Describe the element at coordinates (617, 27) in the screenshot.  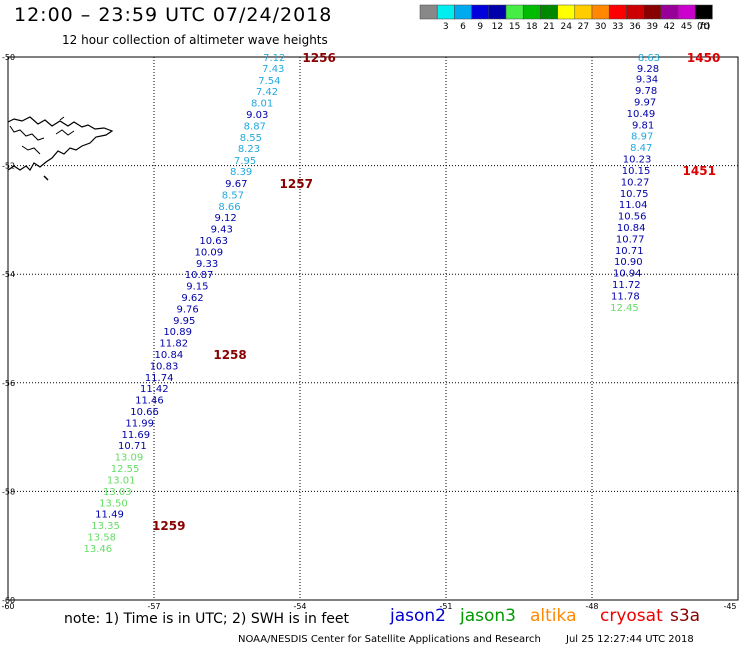
I see `scale-label: 33` at that location.